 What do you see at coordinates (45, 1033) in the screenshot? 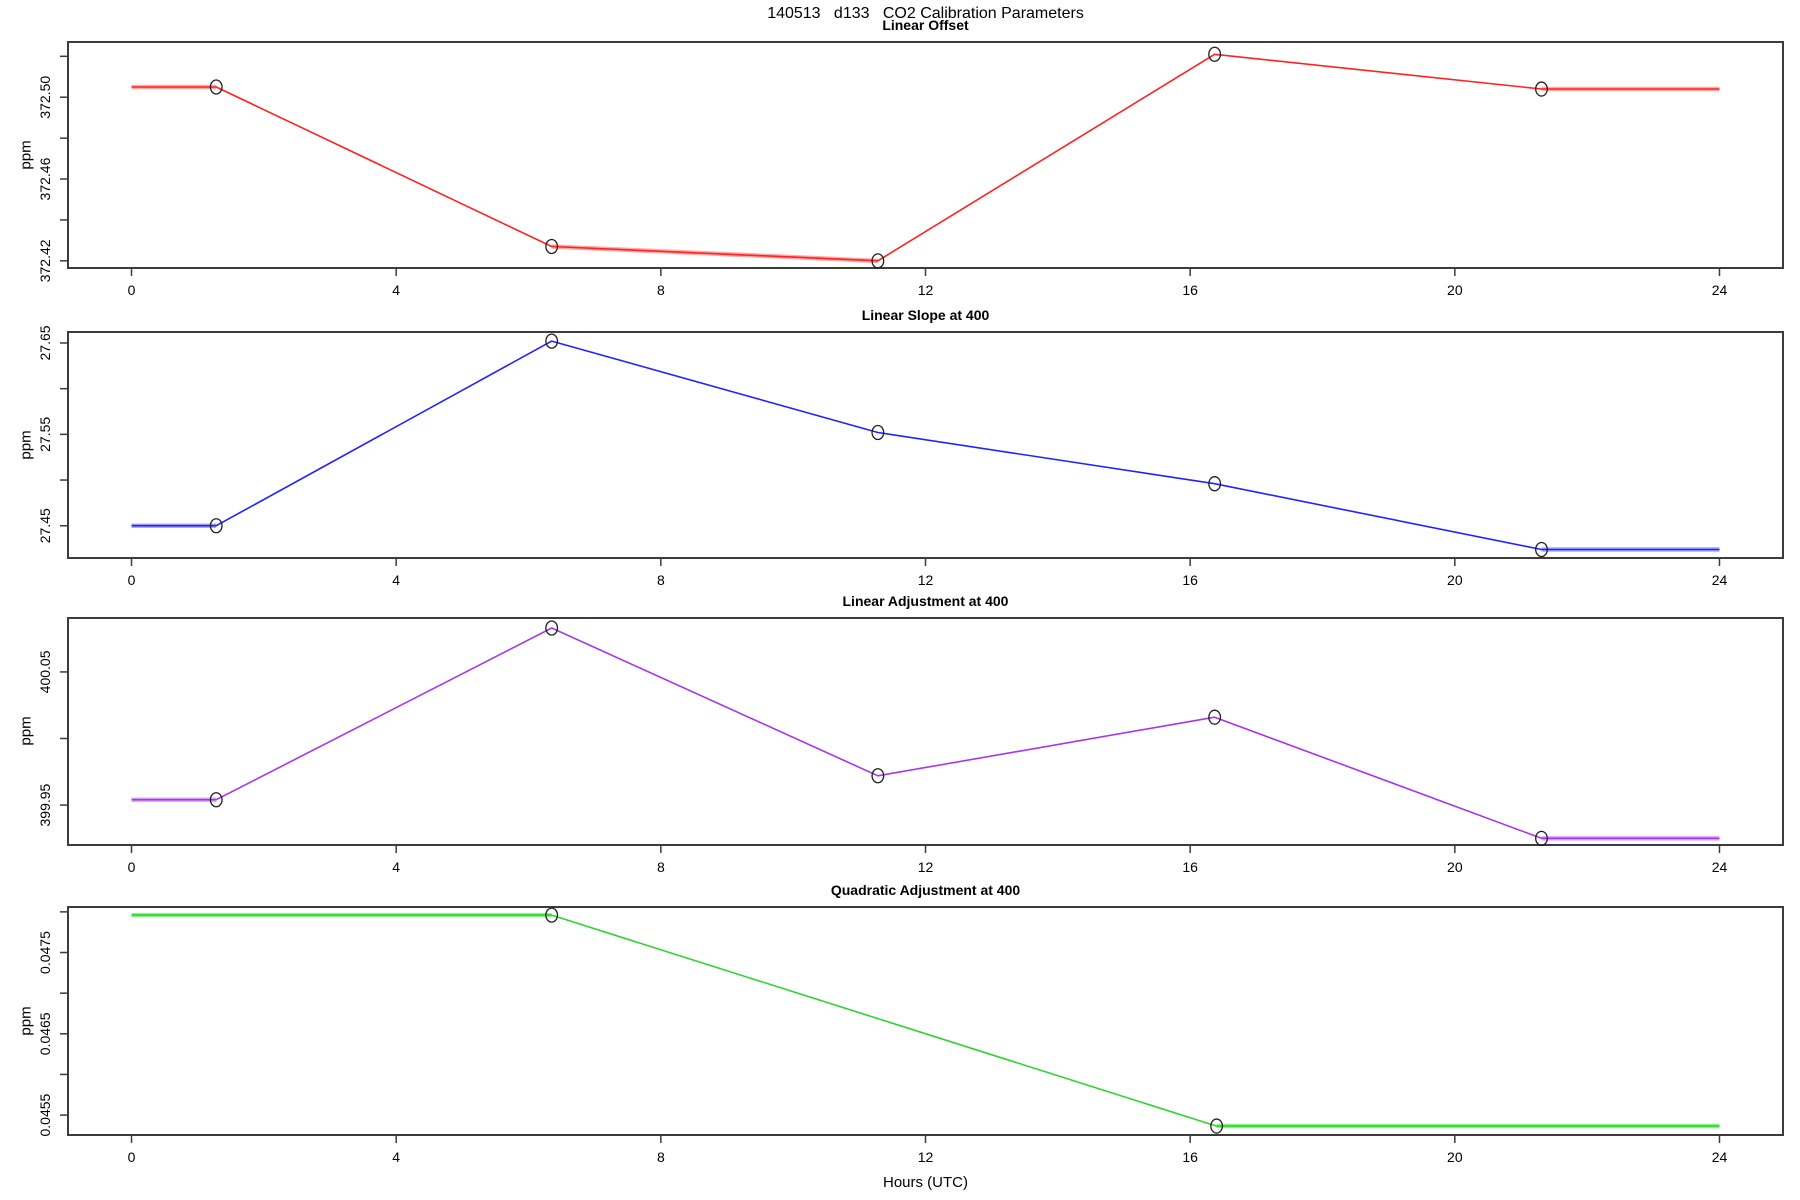
I see `y-tick-label: 0.0465` at bounding box center [45, 1033].